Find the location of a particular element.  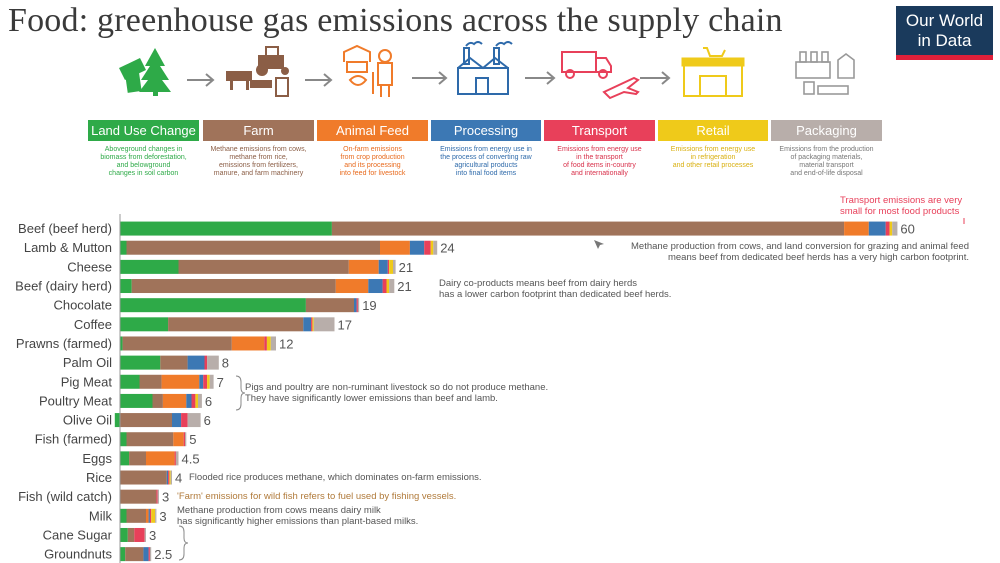

total-label: 24 is located at coordinates (447, 248).